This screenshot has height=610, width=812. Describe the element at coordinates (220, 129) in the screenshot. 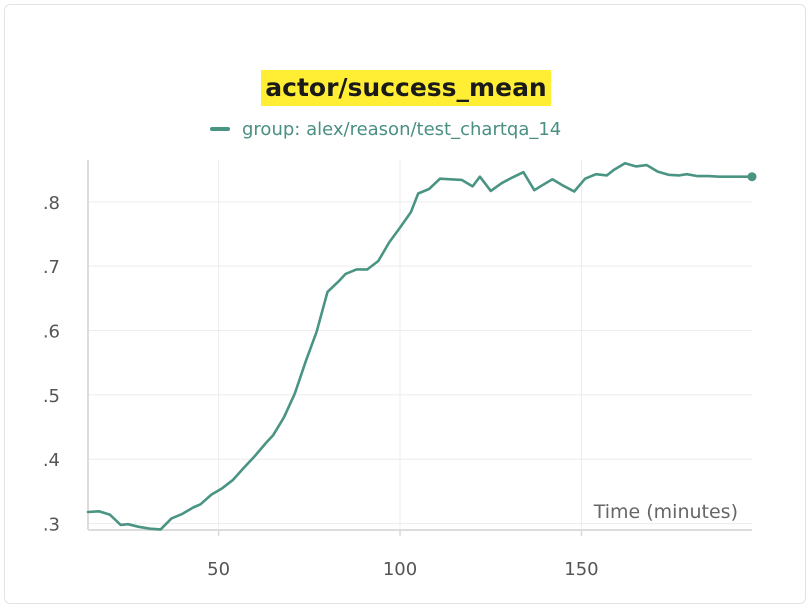

I see `legend-swatch-icon` at that location.